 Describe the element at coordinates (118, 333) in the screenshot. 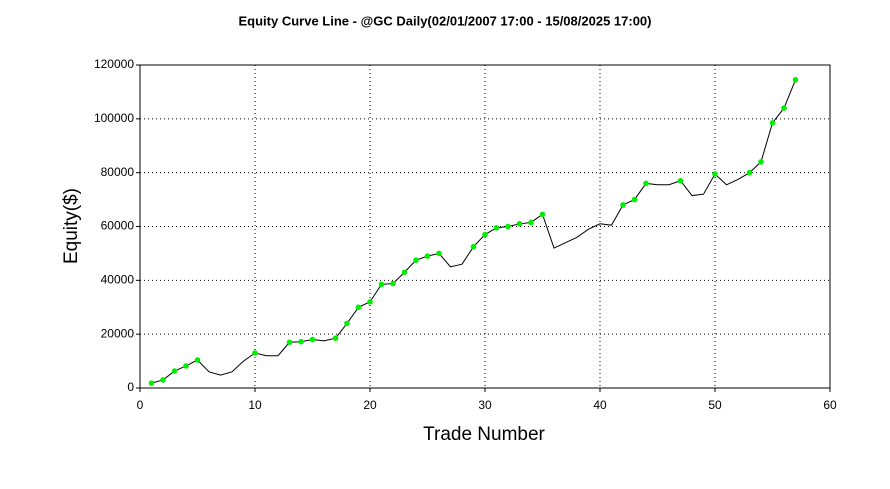

I see `y-tick-label: 20000` at that location.